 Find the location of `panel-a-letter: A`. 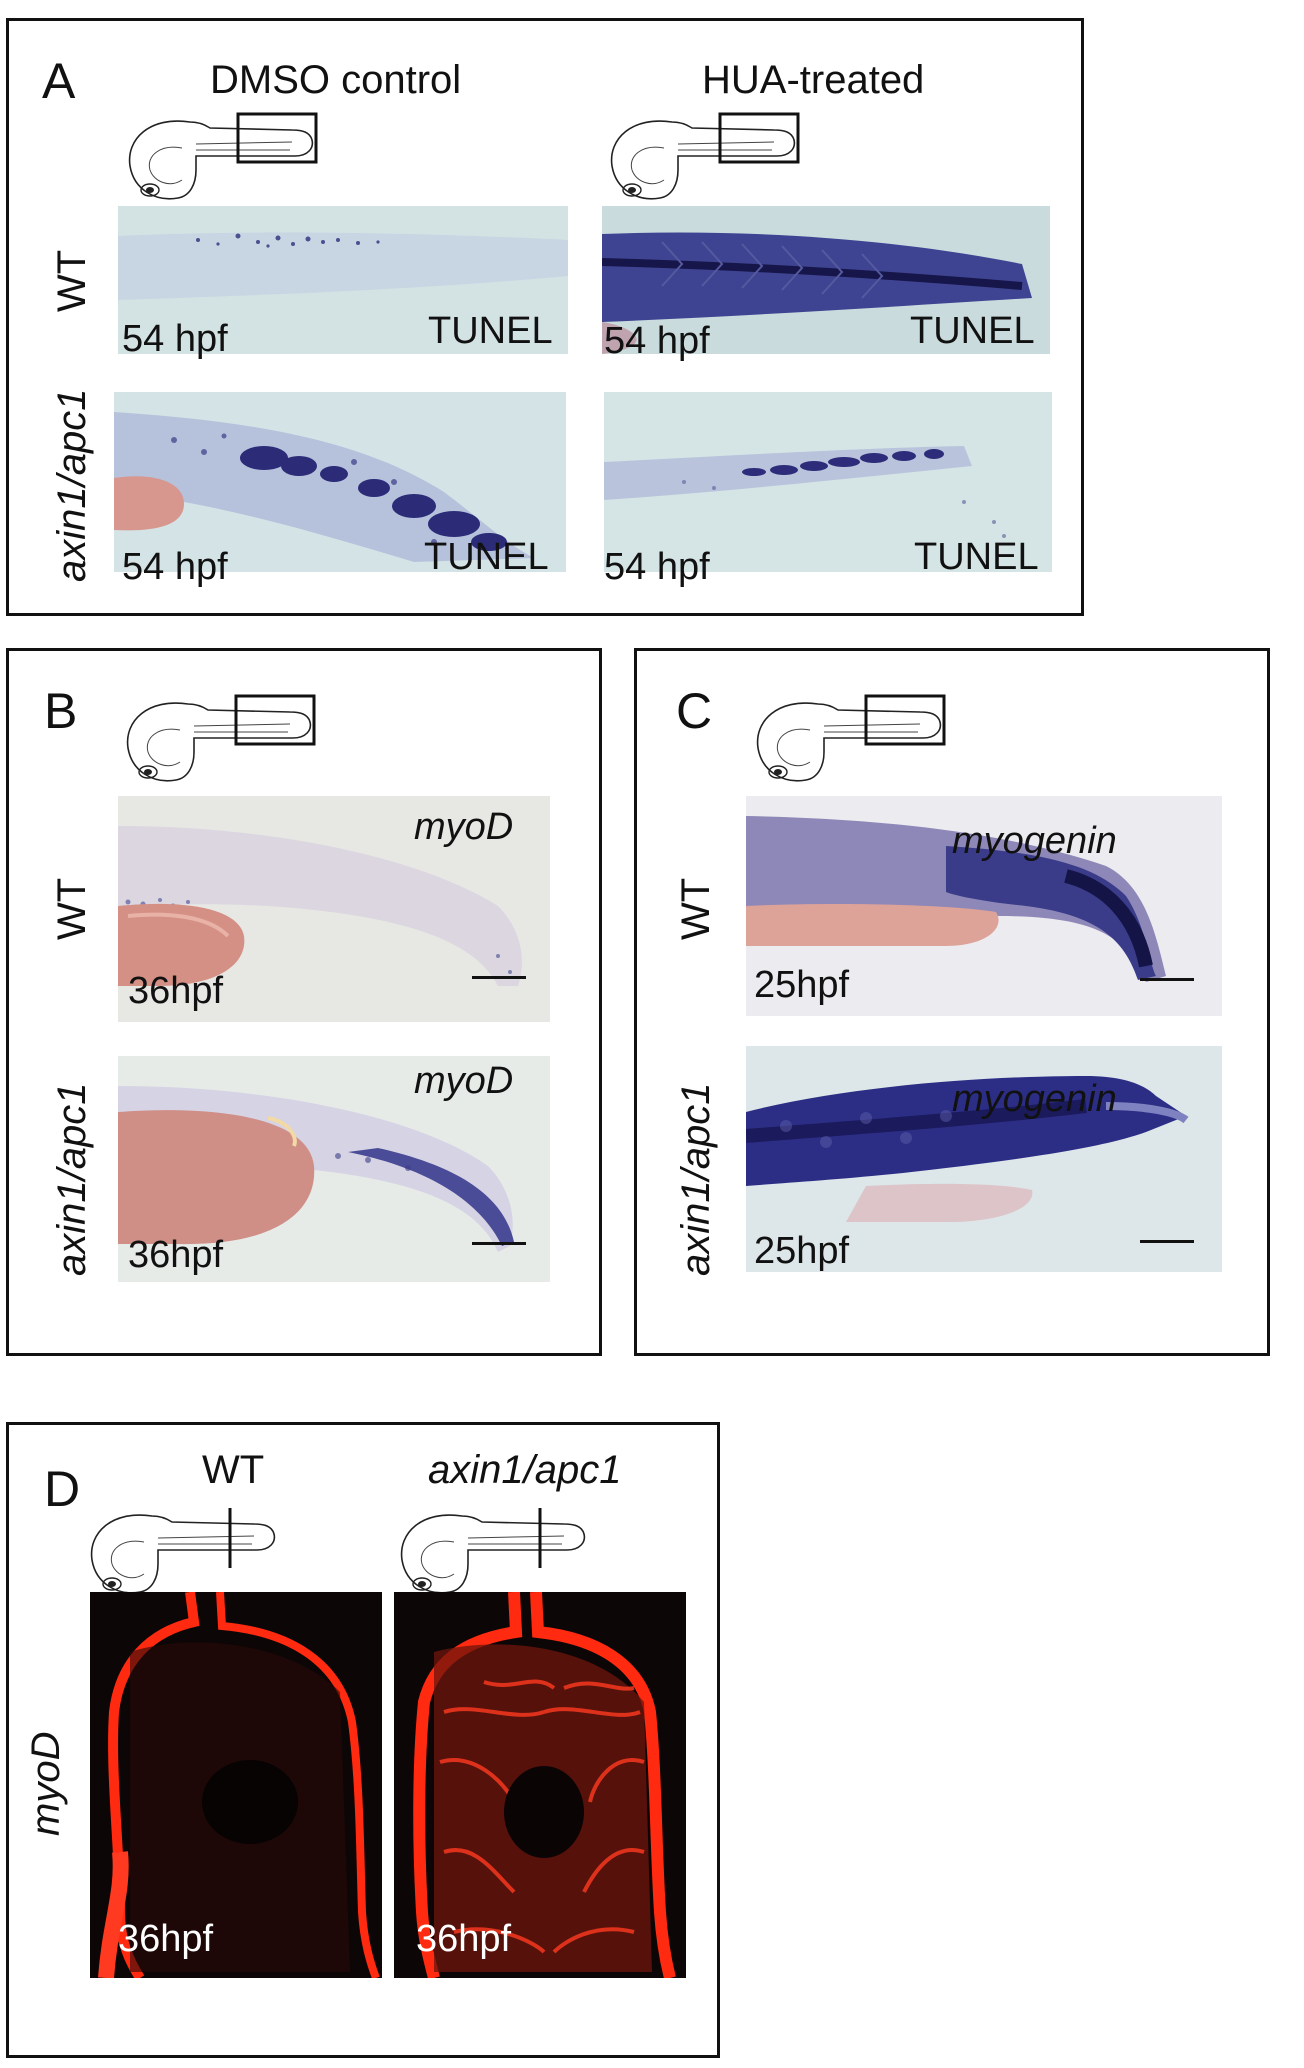

panel-a-letter: A is located at coordinates (59, 81).